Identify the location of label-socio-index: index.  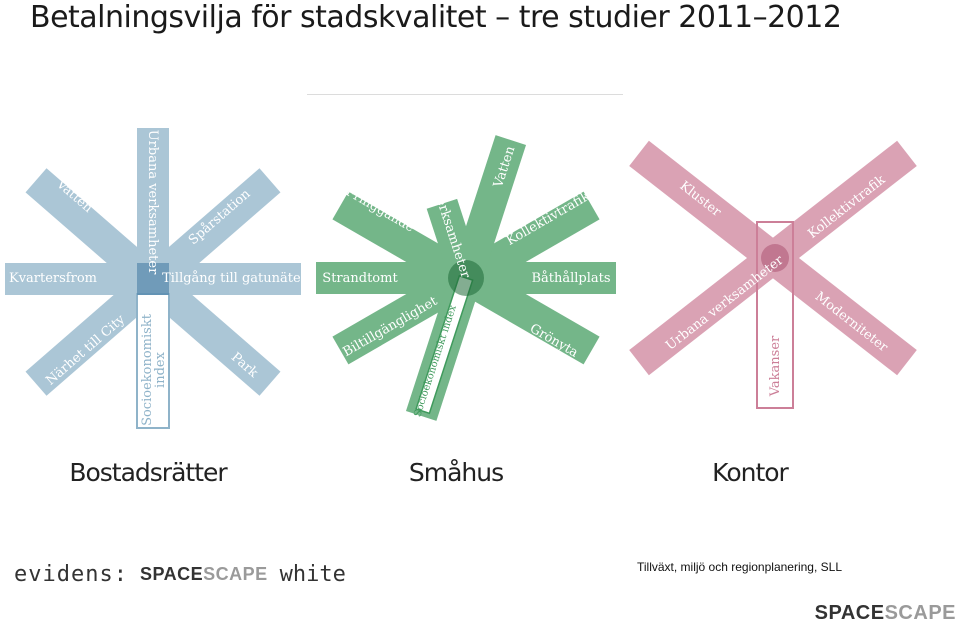
(160, 369).